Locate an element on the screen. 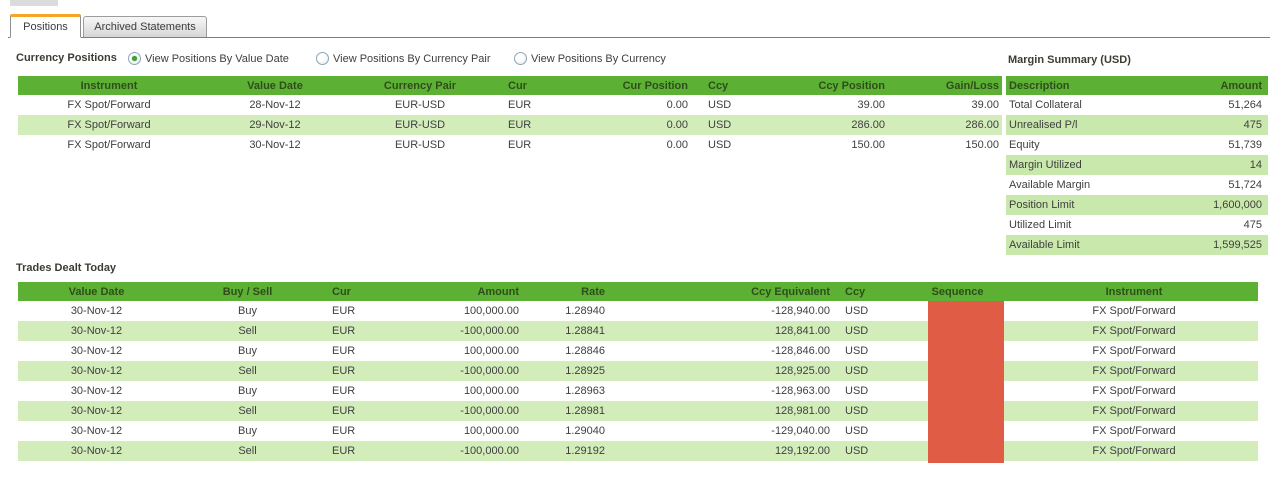 The width and height of the screenshot is (1280, 488). column-header: Sequence is located at coordinates (957, 291).